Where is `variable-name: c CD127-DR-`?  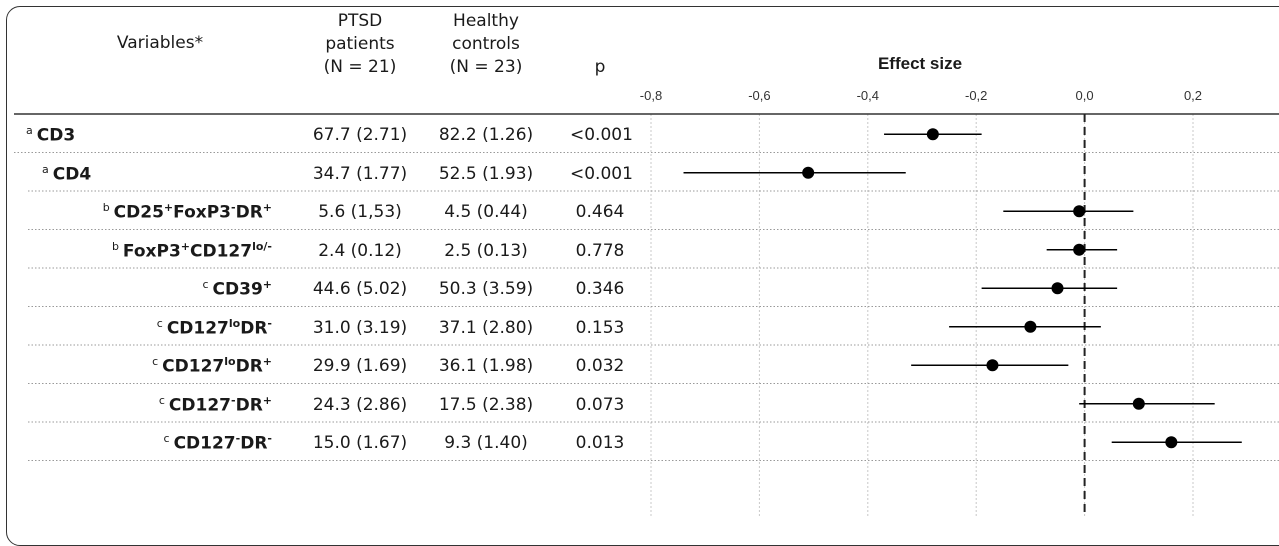
variable-name: c CD127-DR- is located at coordinates (218, 443).